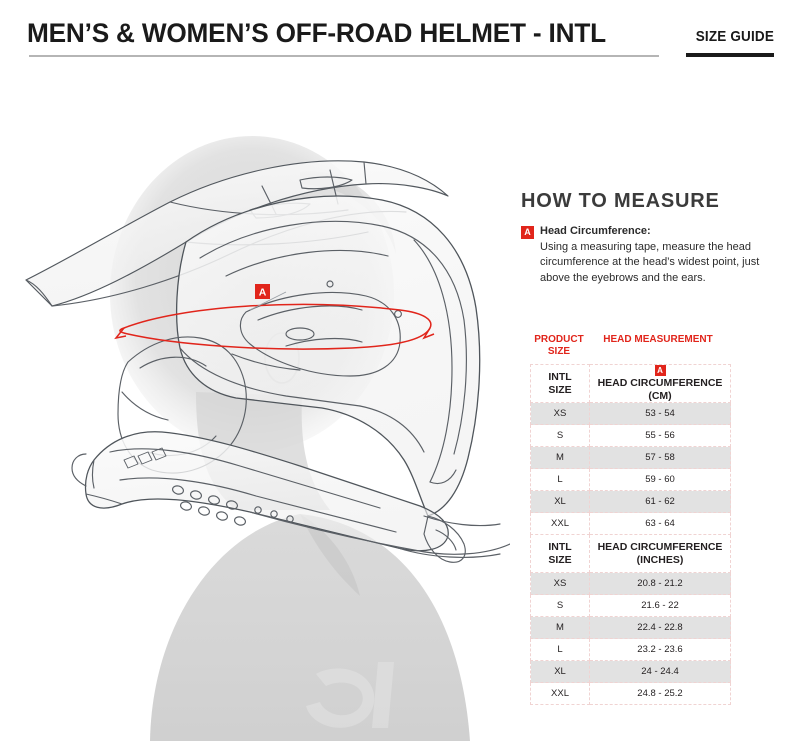 Image resolution: width=800 pixels, height=741 pixels. Describe the element at coordinates (660, 627) in the screenshot. I see `cell-value: 22.4 - 22.8` at that location.